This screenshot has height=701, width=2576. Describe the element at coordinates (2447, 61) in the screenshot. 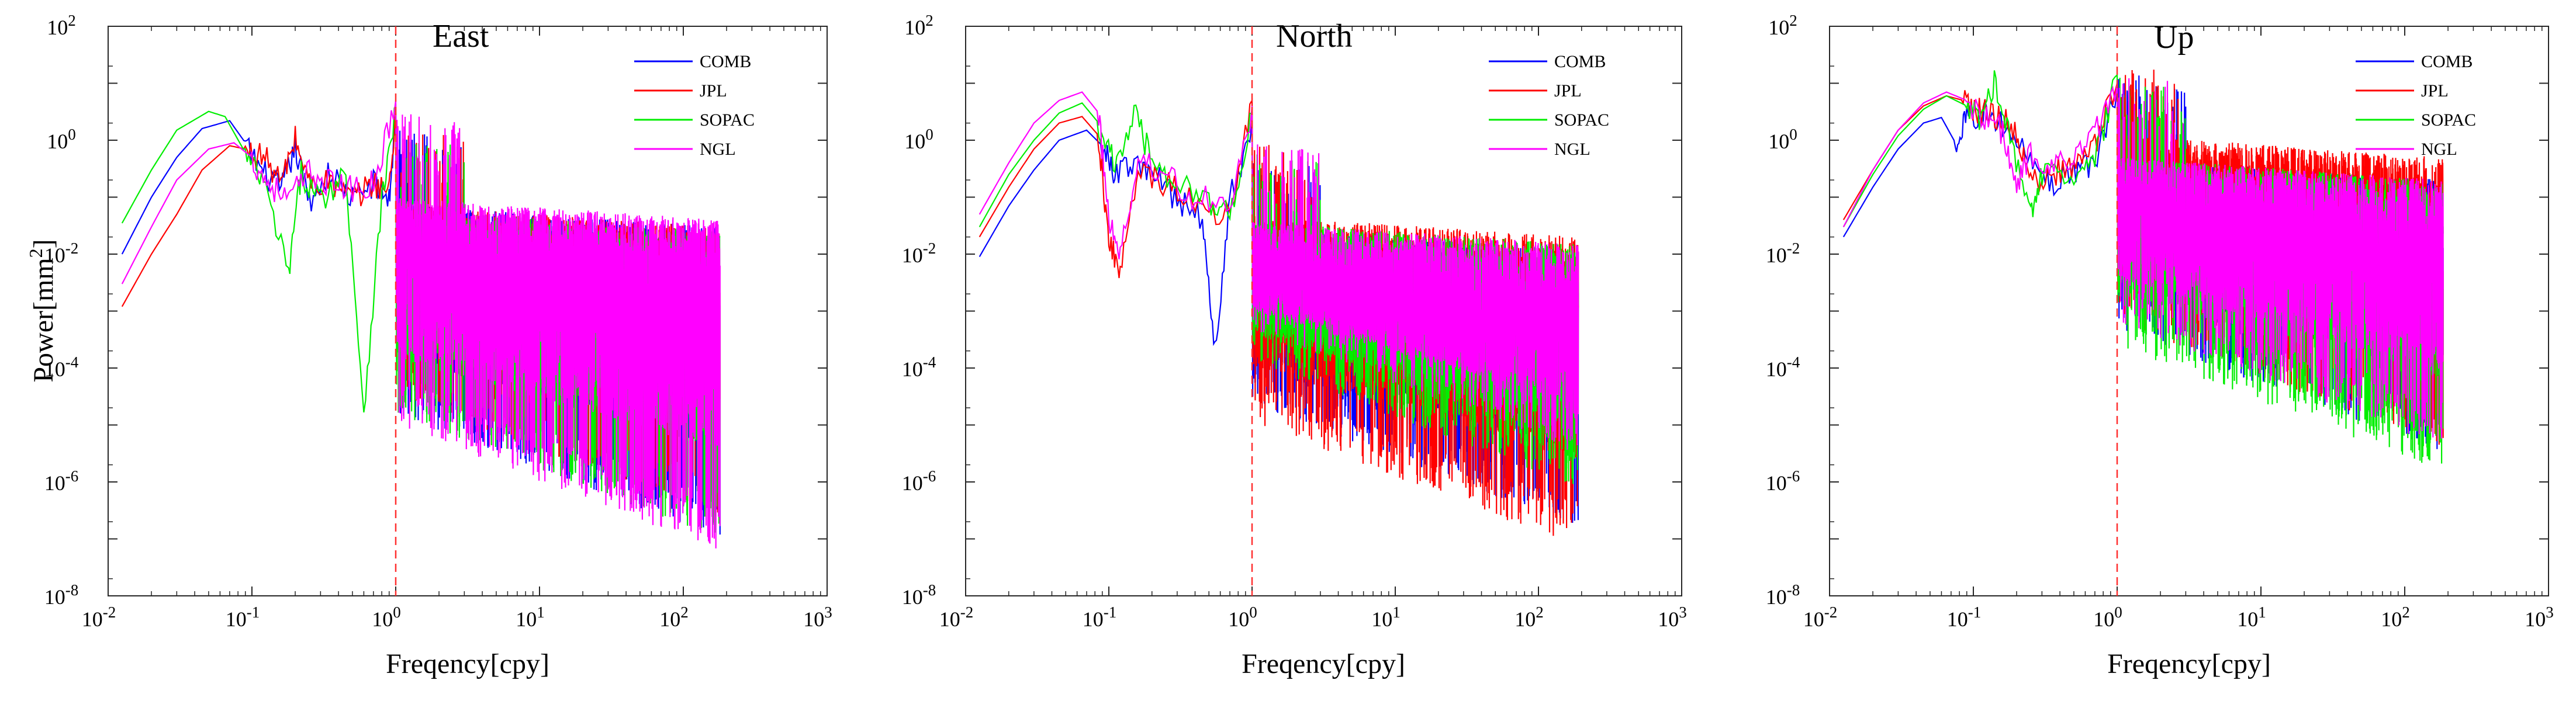

I see `legend-label-comb: COMB` at that location.